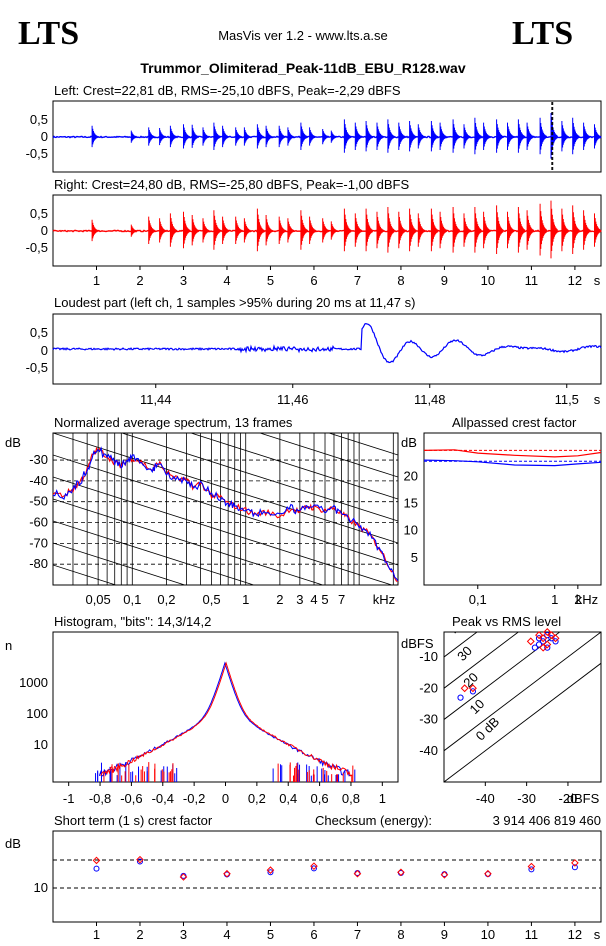  Describe the element at coordinates (48, 33) in the screenshot. I see `logo-left: LTS` at that location.